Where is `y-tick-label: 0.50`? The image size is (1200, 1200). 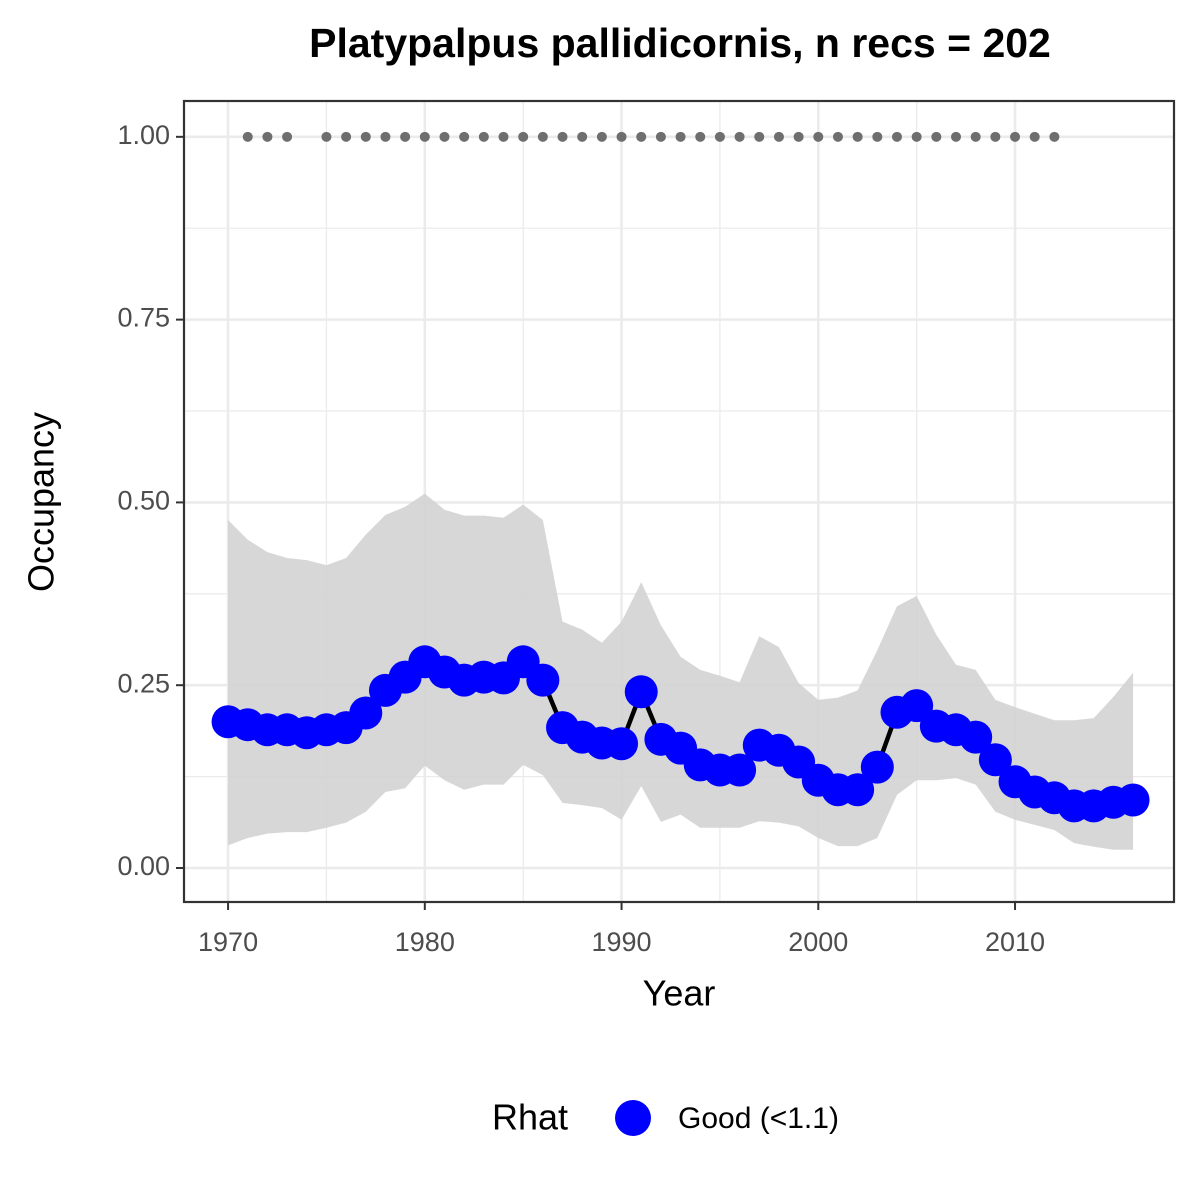 y-tick-label: 0.50 is located at coordinates (143, 501).